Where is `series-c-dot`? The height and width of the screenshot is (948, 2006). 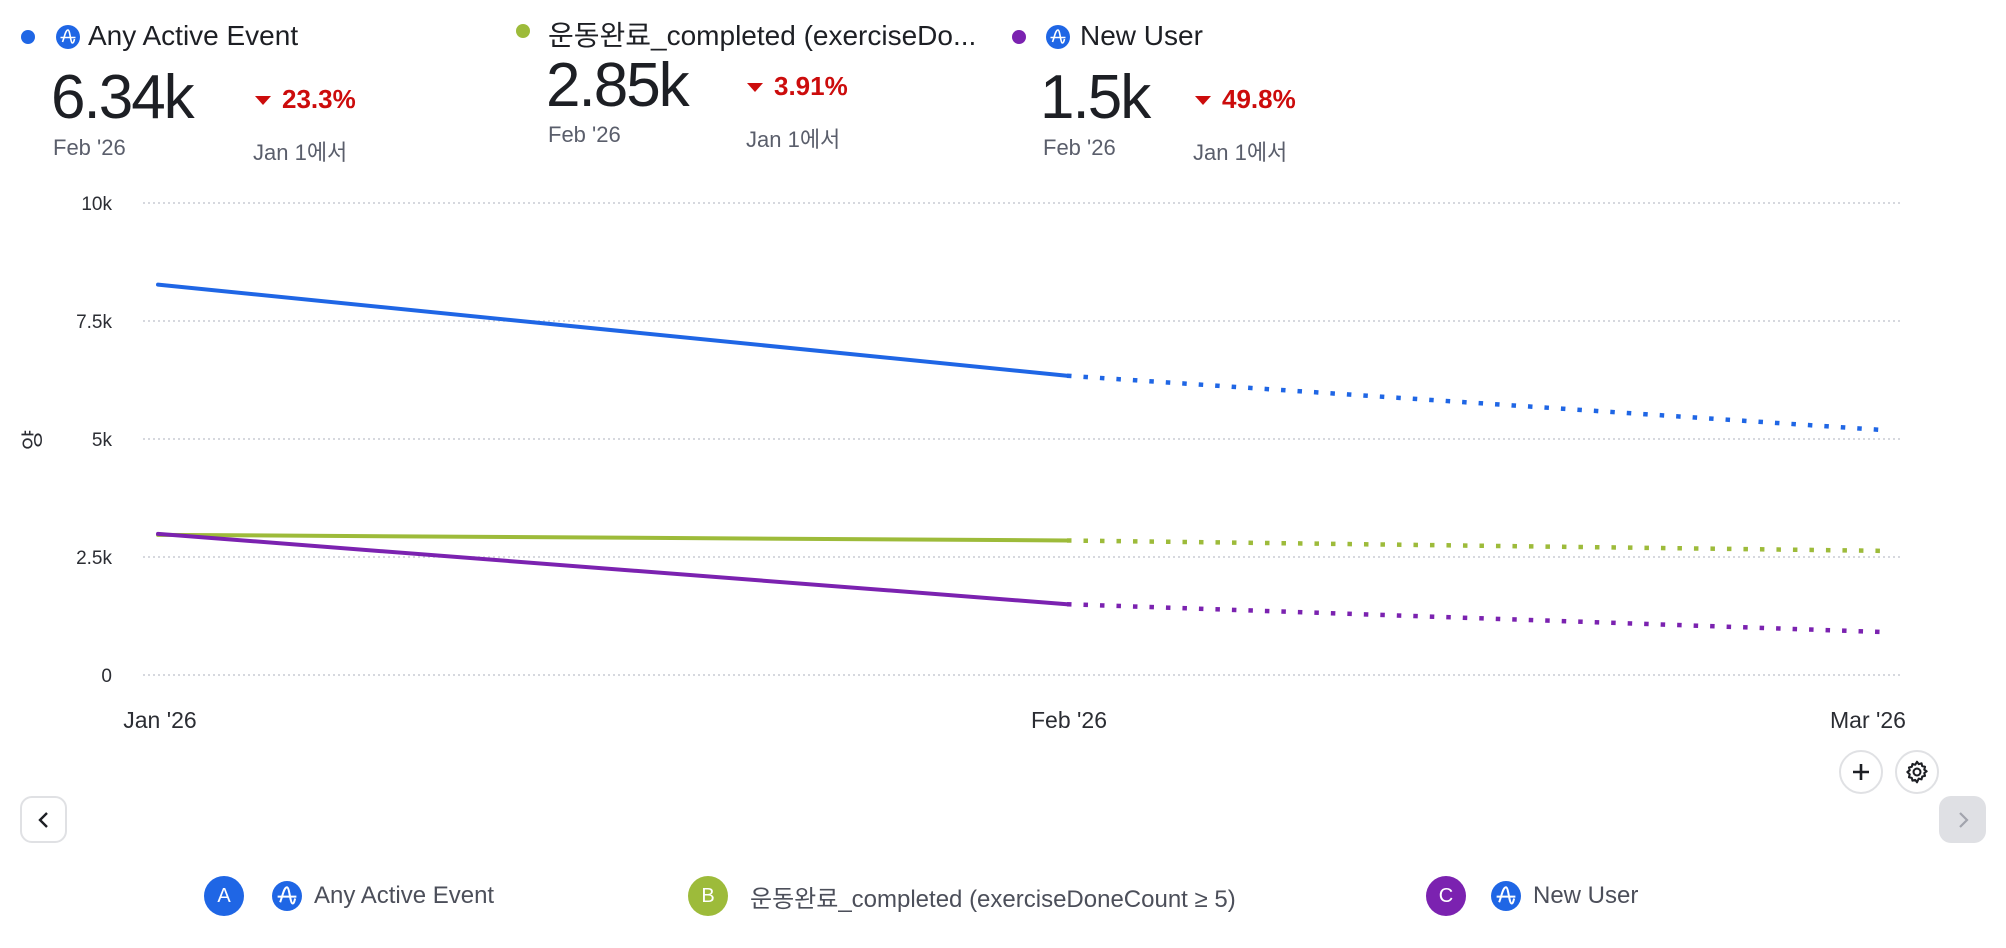
series-c-dot is located at coordinates (1019, 37).